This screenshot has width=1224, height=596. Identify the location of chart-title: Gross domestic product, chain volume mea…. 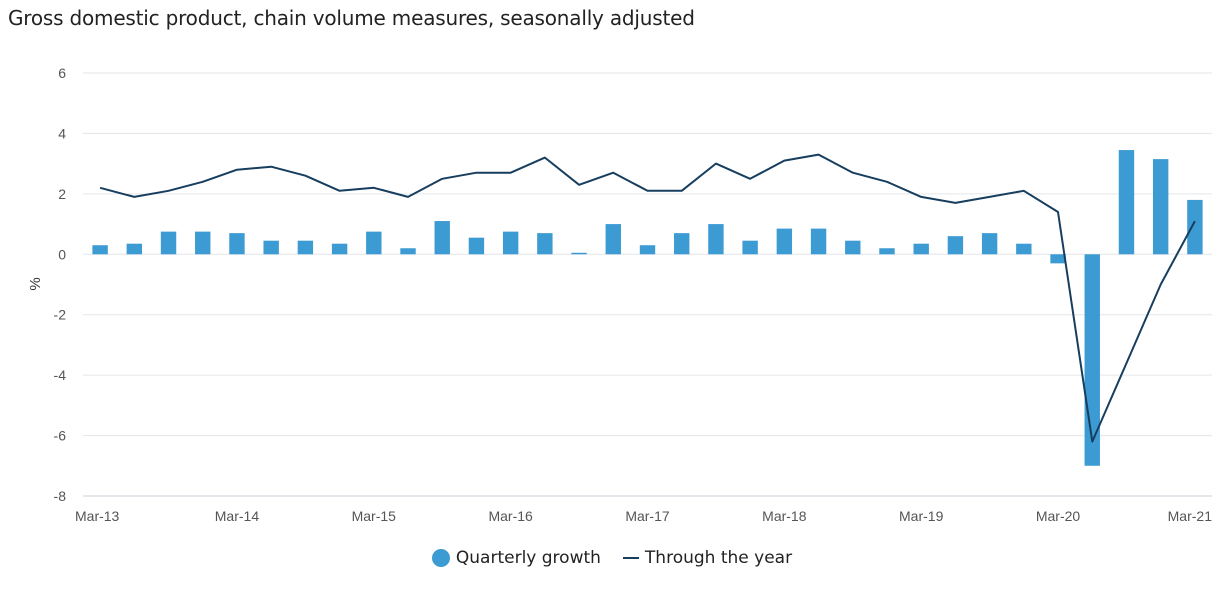
(351, 18).